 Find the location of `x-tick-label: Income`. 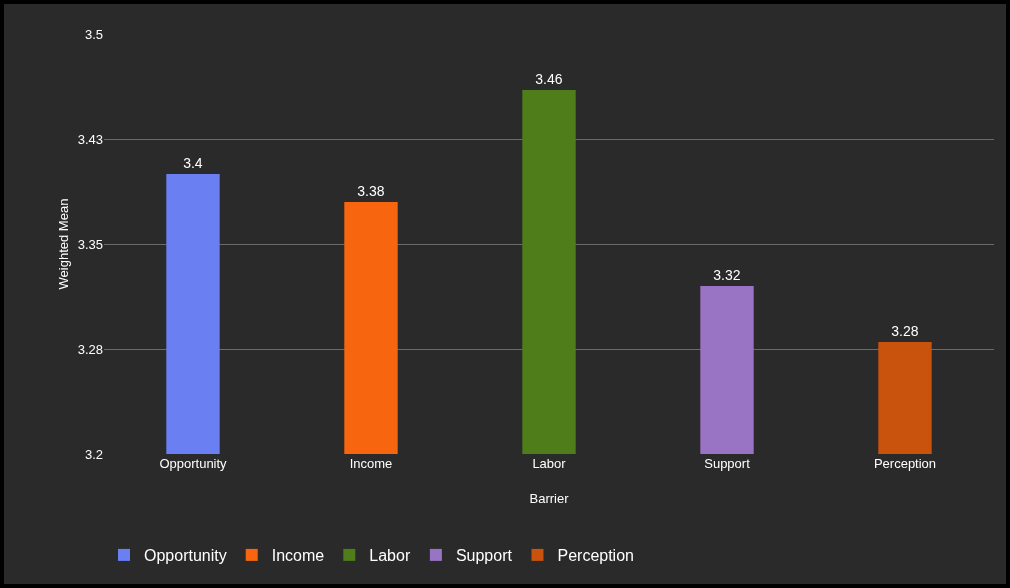

x-tick-label: Income is located at coordinates (371, 463).